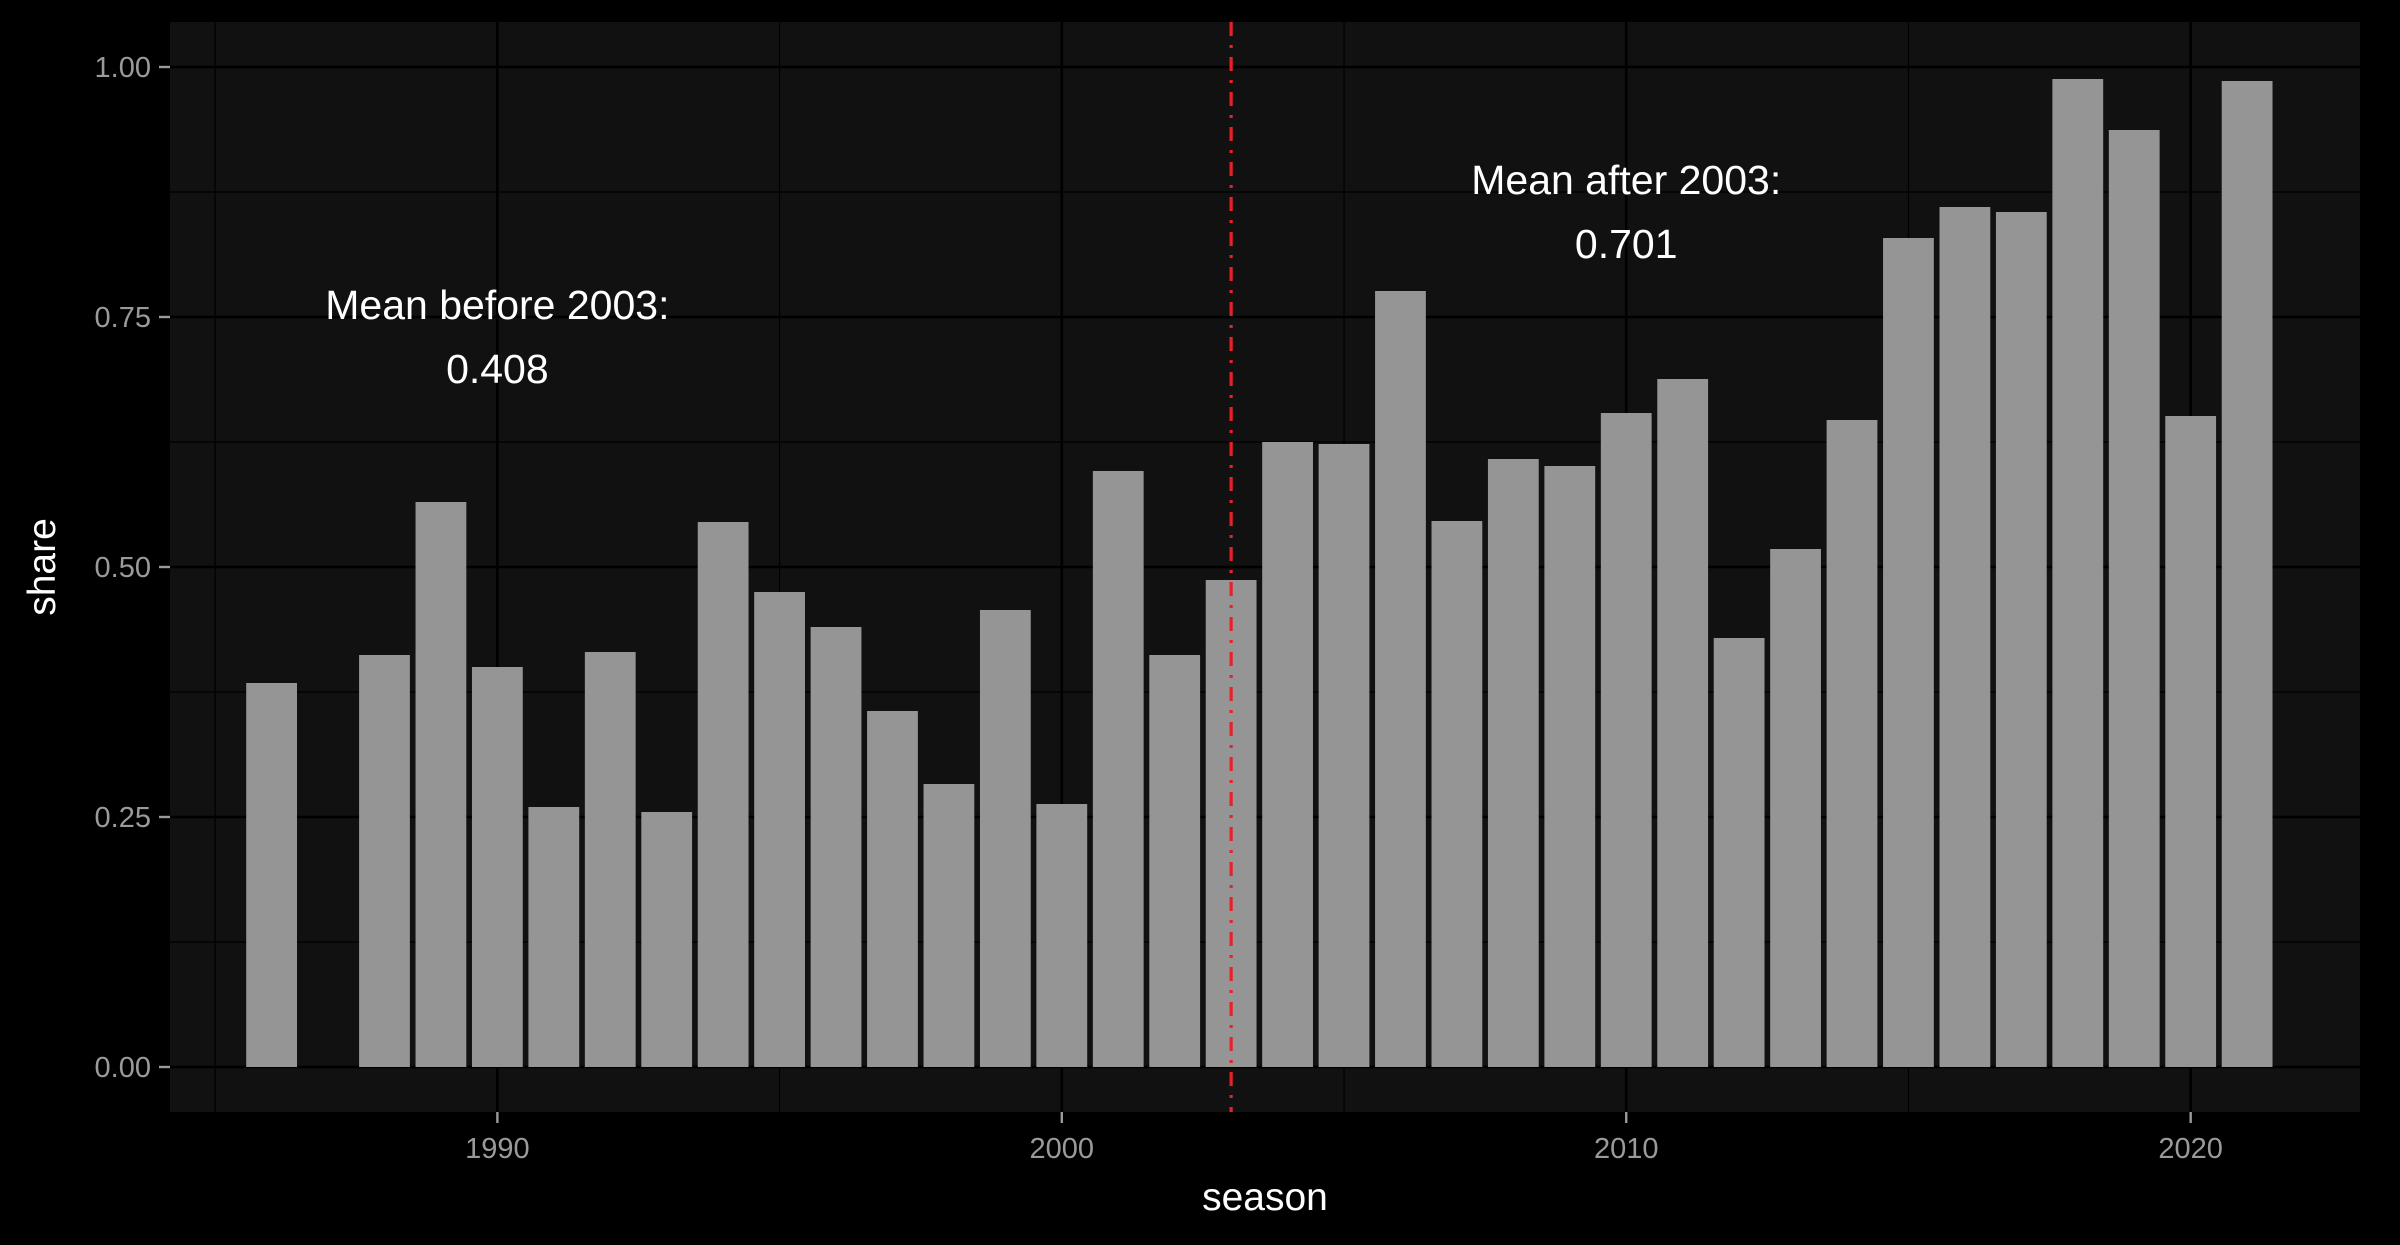  Describe the element at coordinates (892, 889) in the screenshot. I see `bar-1997` at that location.